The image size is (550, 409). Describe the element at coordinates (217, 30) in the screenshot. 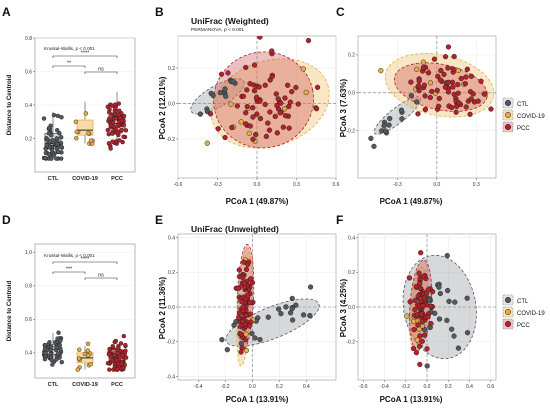

I see `panel-b-subtitle: PERMANOVA, p < 0.001` at that location.